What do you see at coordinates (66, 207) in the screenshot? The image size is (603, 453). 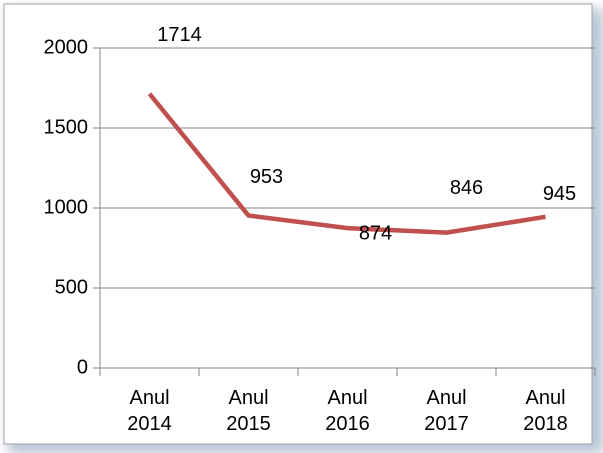 I see `y-tick-label: 1000` at bounding box center [66, 207].